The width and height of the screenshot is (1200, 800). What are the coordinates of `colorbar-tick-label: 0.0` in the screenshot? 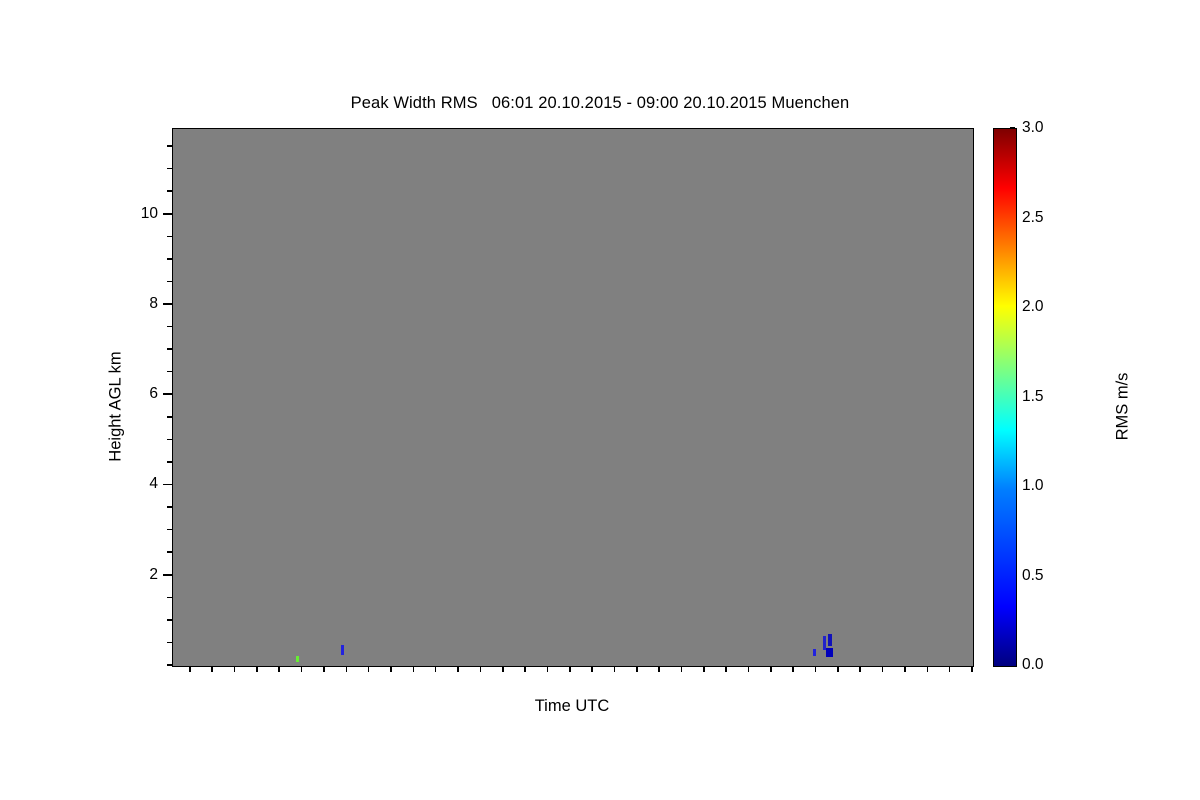 It's located at (1033, 664).